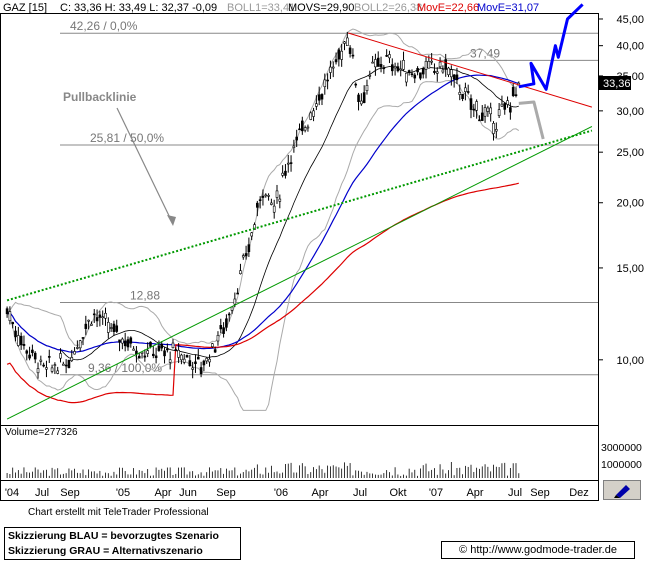 The width and height of the screenshot is (647, 563). I want to click on x-tick-label: Sep, so click(226, 493).